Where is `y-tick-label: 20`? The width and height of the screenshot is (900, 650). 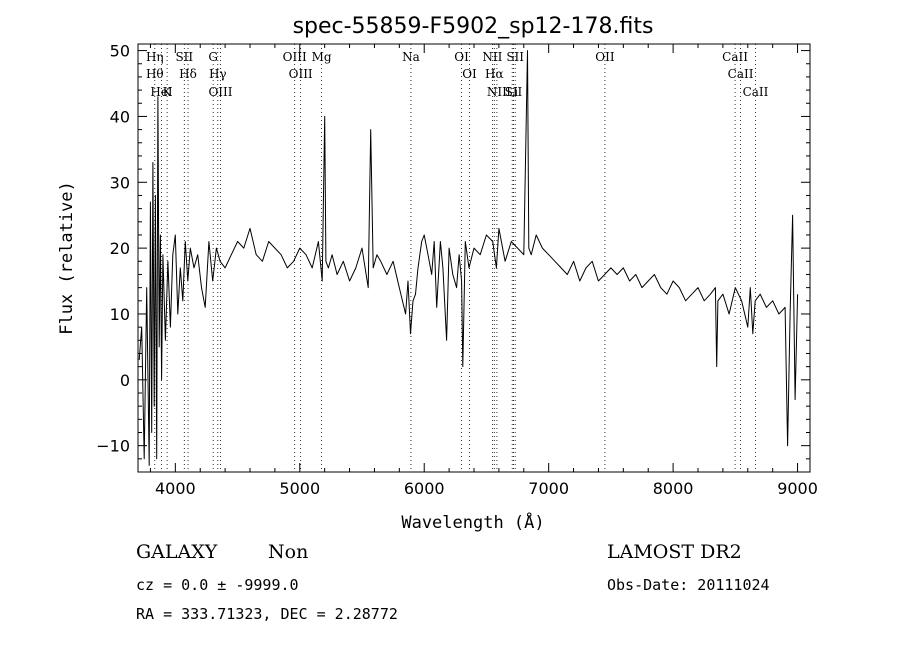
y-tick-label: 20 is located at coordinates (120, 248).